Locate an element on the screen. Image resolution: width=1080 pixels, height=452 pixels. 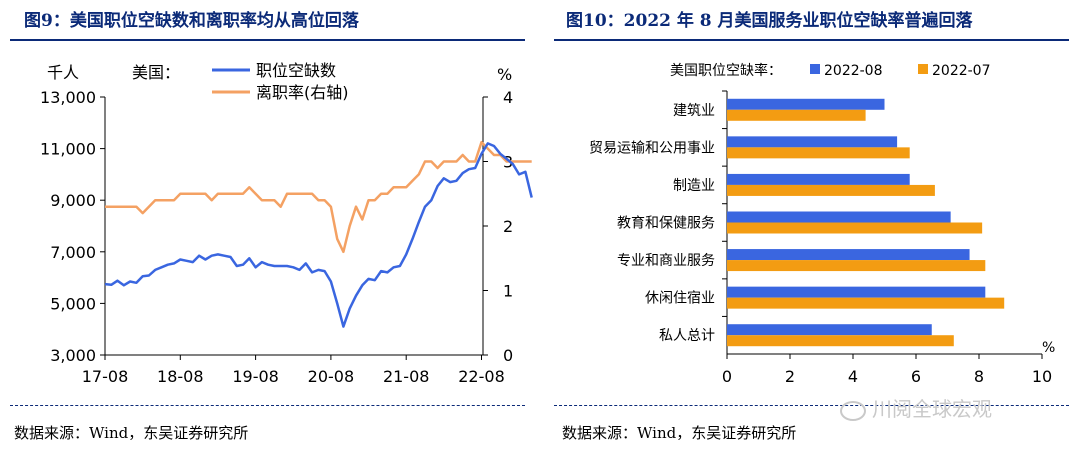
left-source-note: 数据来源：Wind，东吴证券研究所 is located at coordinates (131, 433).